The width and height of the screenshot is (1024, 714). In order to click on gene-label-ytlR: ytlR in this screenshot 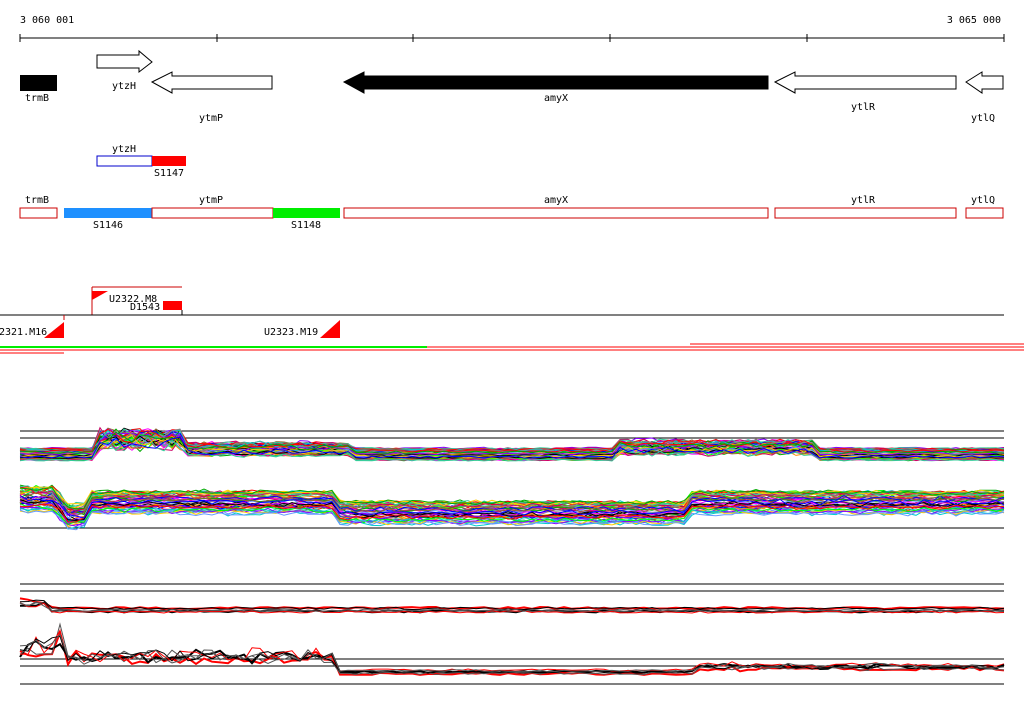, I will do `click(863, 107)`.